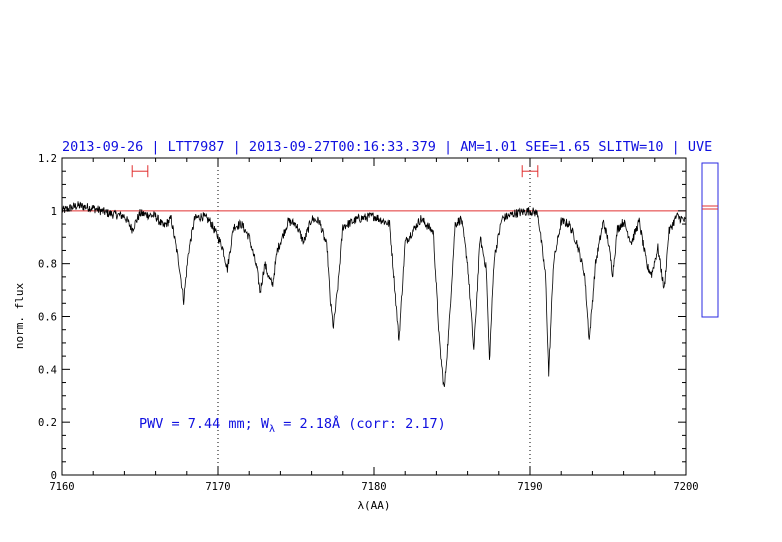 This screenshot has width=782, height=542. I want to click on annotation-suffix: = 2.18Å (corr: 2.17), so click(360, 423).